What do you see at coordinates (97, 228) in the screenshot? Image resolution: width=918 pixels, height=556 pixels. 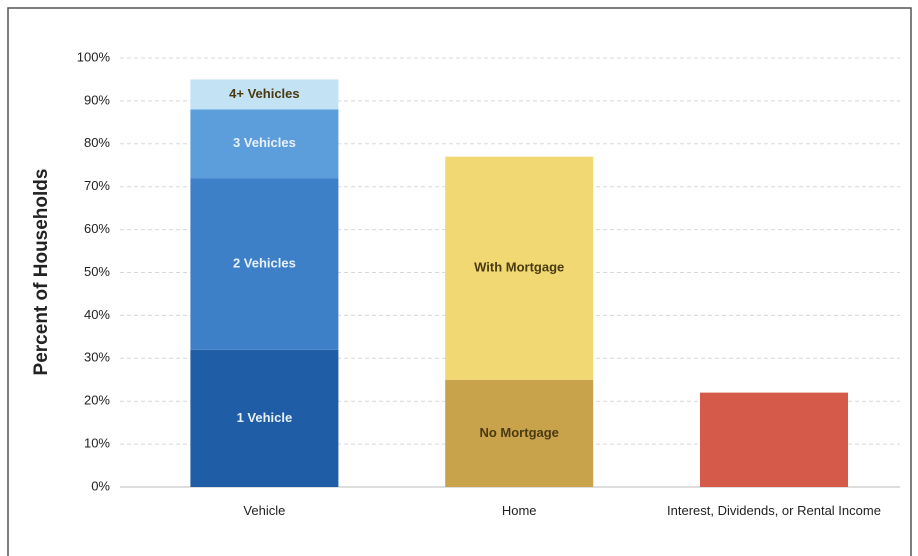 I see `y-tick-label: 60%` at bounding box center [97, 228].